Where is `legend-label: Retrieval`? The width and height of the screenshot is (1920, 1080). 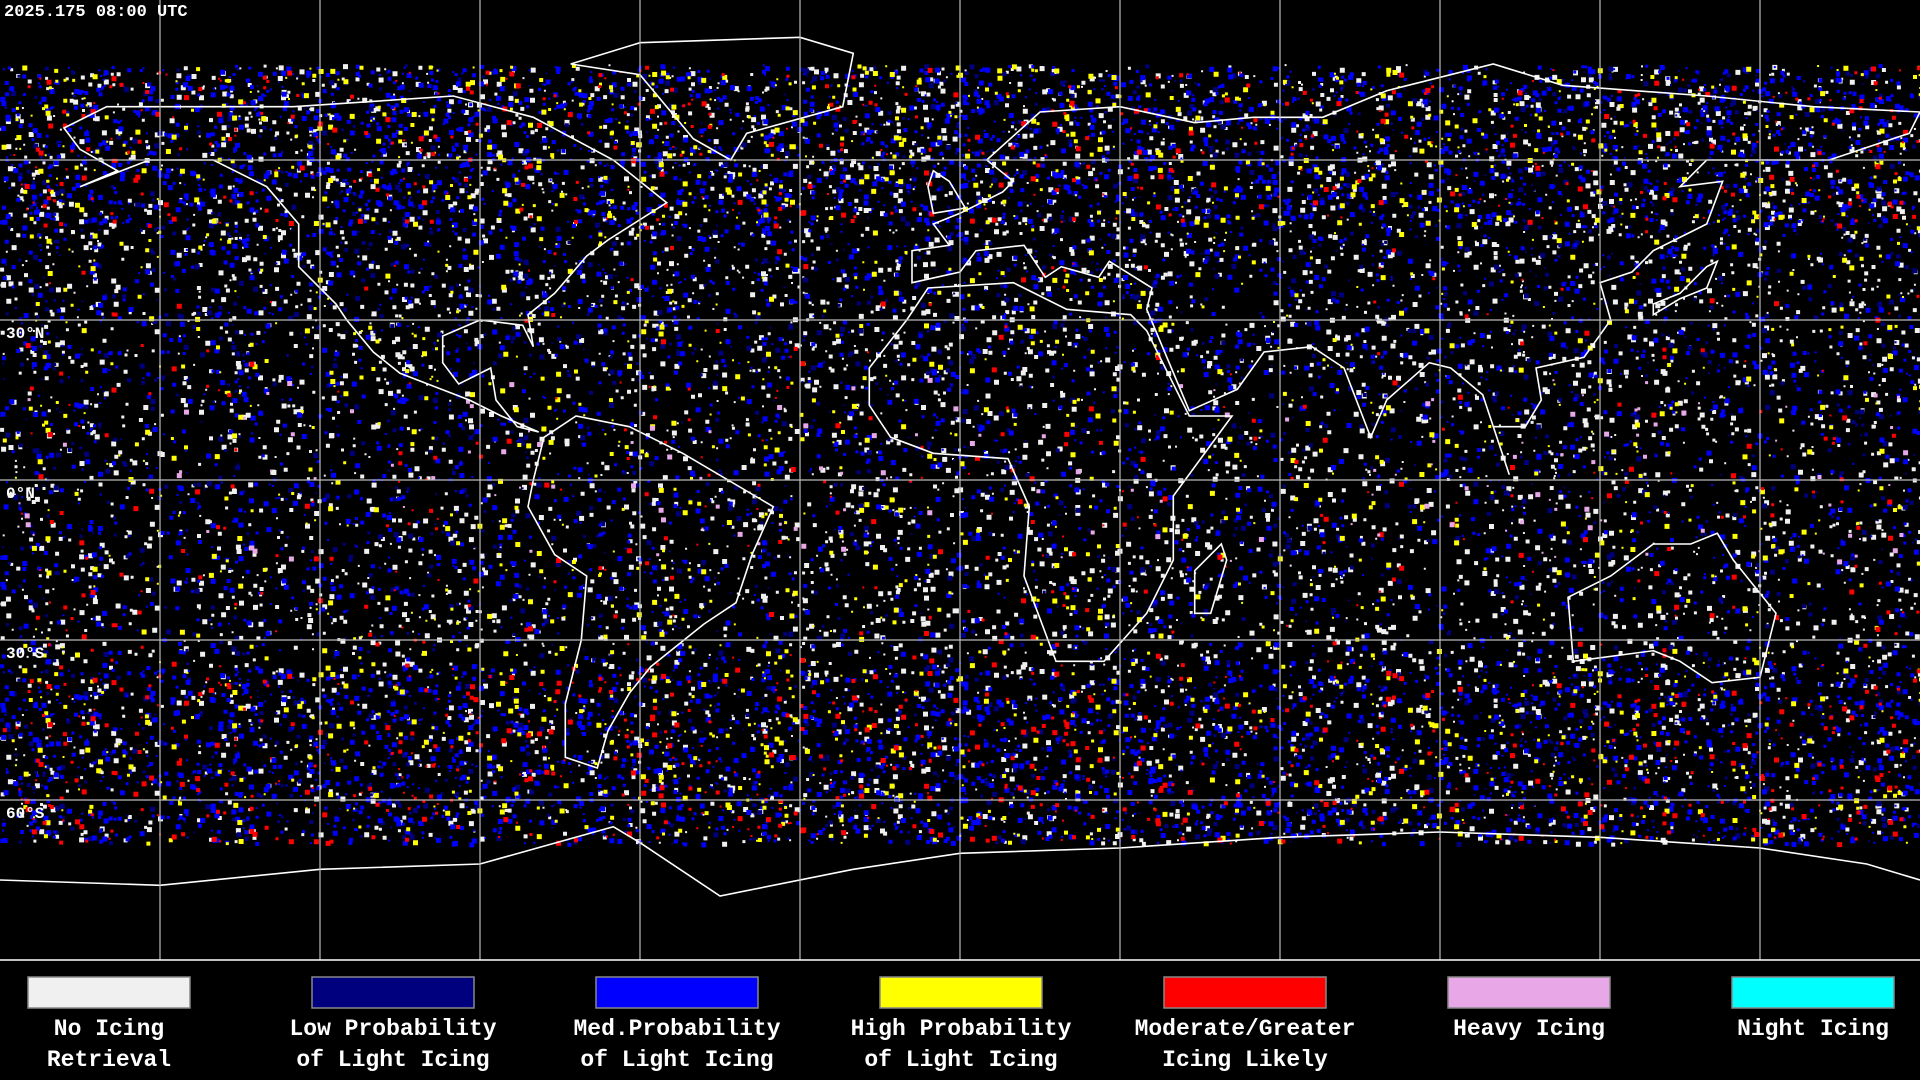
legend-label: Retrieval is located at coordinates (109, 1060).